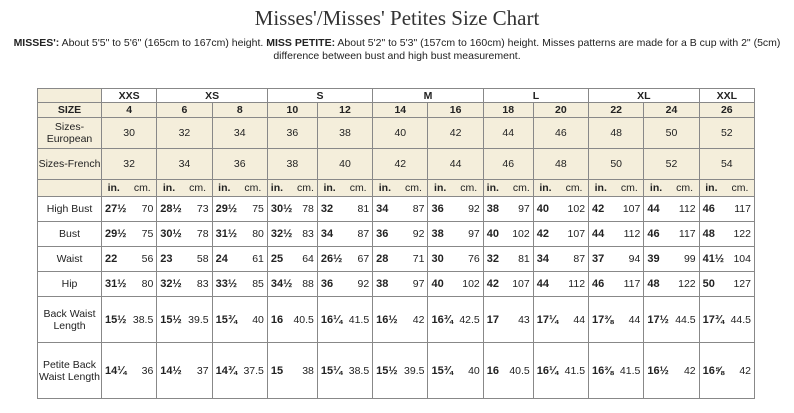 Image resolution: width=794 pixels, height=413 pixels. Describe the element at coordinates (561, 209) in the screenshot. I see `high-bust-value: 40 102` at that location.